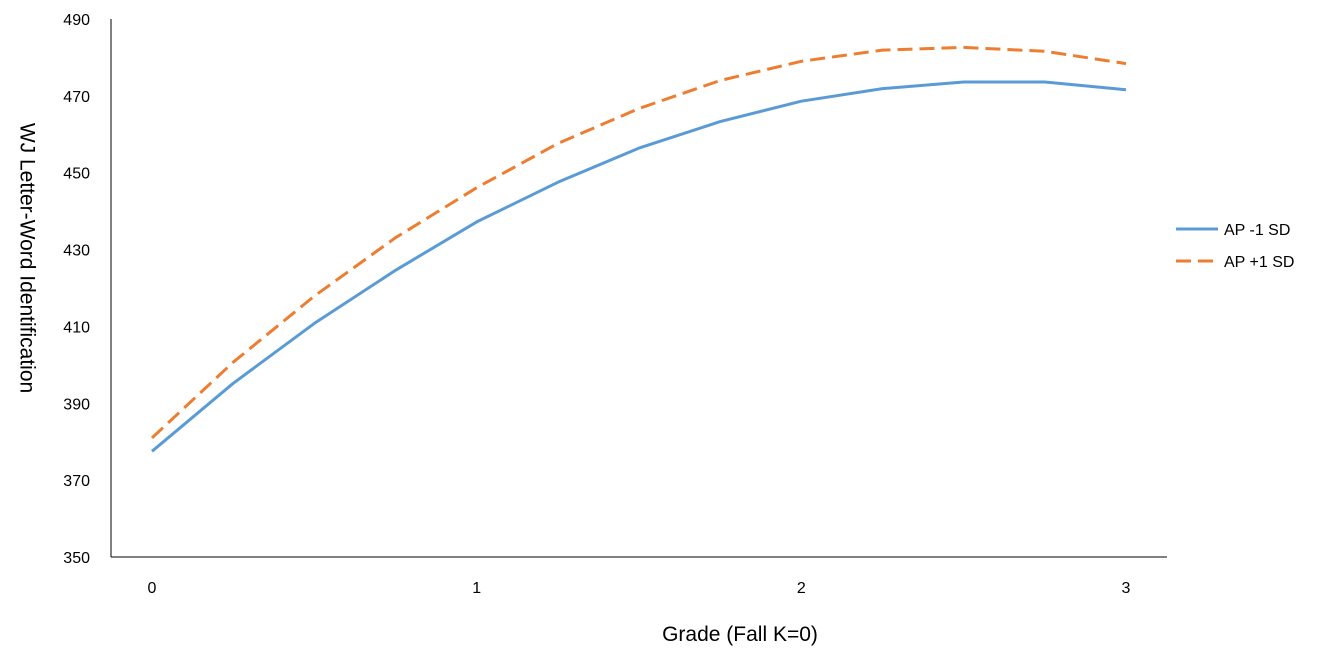 This screenshot has width=1344, height=654. Describe the element at coordinates (76, 289) in the screenshot. I see `y-tick-labels: 350 370 390 410 430 450 470 490` at that location.